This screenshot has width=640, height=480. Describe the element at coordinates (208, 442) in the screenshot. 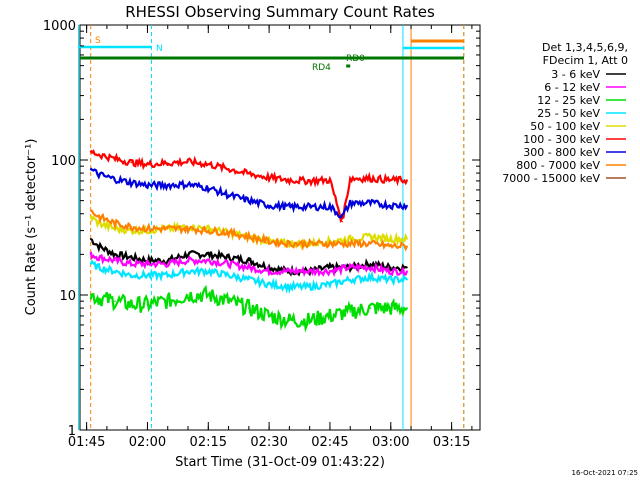

I see `x-tick-label: 02:15` at that location.